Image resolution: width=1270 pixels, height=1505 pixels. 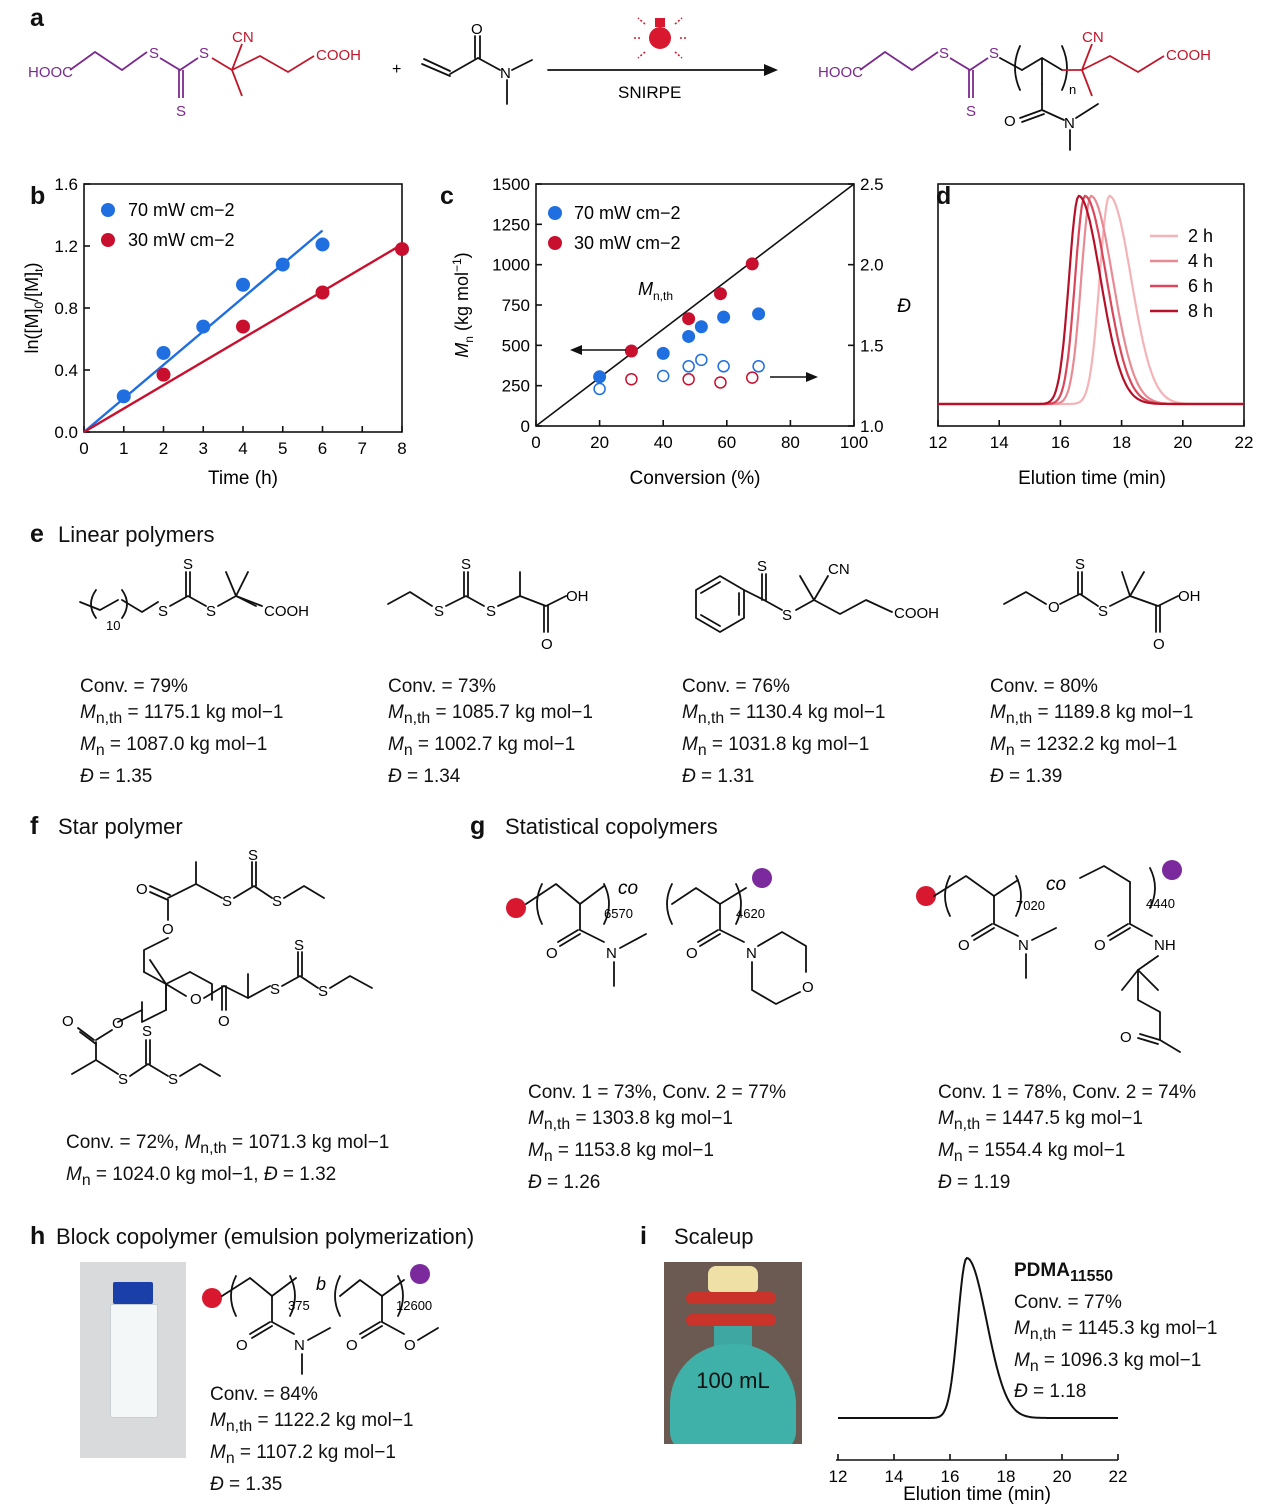 What do you see at coordinates (194, 594) in the screenshot?
I see `cta-dodecyl: 10 S S S COOH` at bounding box center [194, 594].